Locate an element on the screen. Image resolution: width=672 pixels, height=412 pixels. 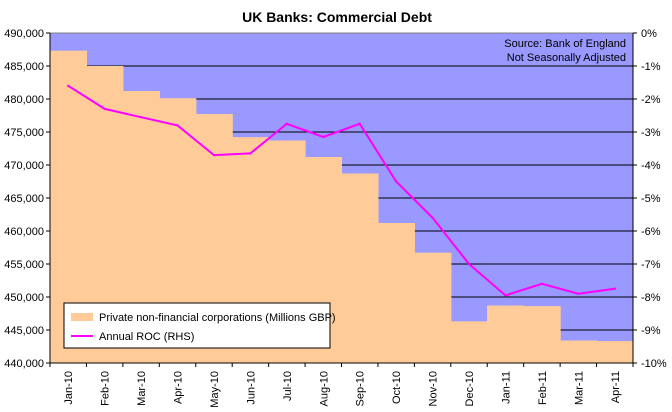
y-left-tick-label: 445,000 is located at coordinates (24, 331).